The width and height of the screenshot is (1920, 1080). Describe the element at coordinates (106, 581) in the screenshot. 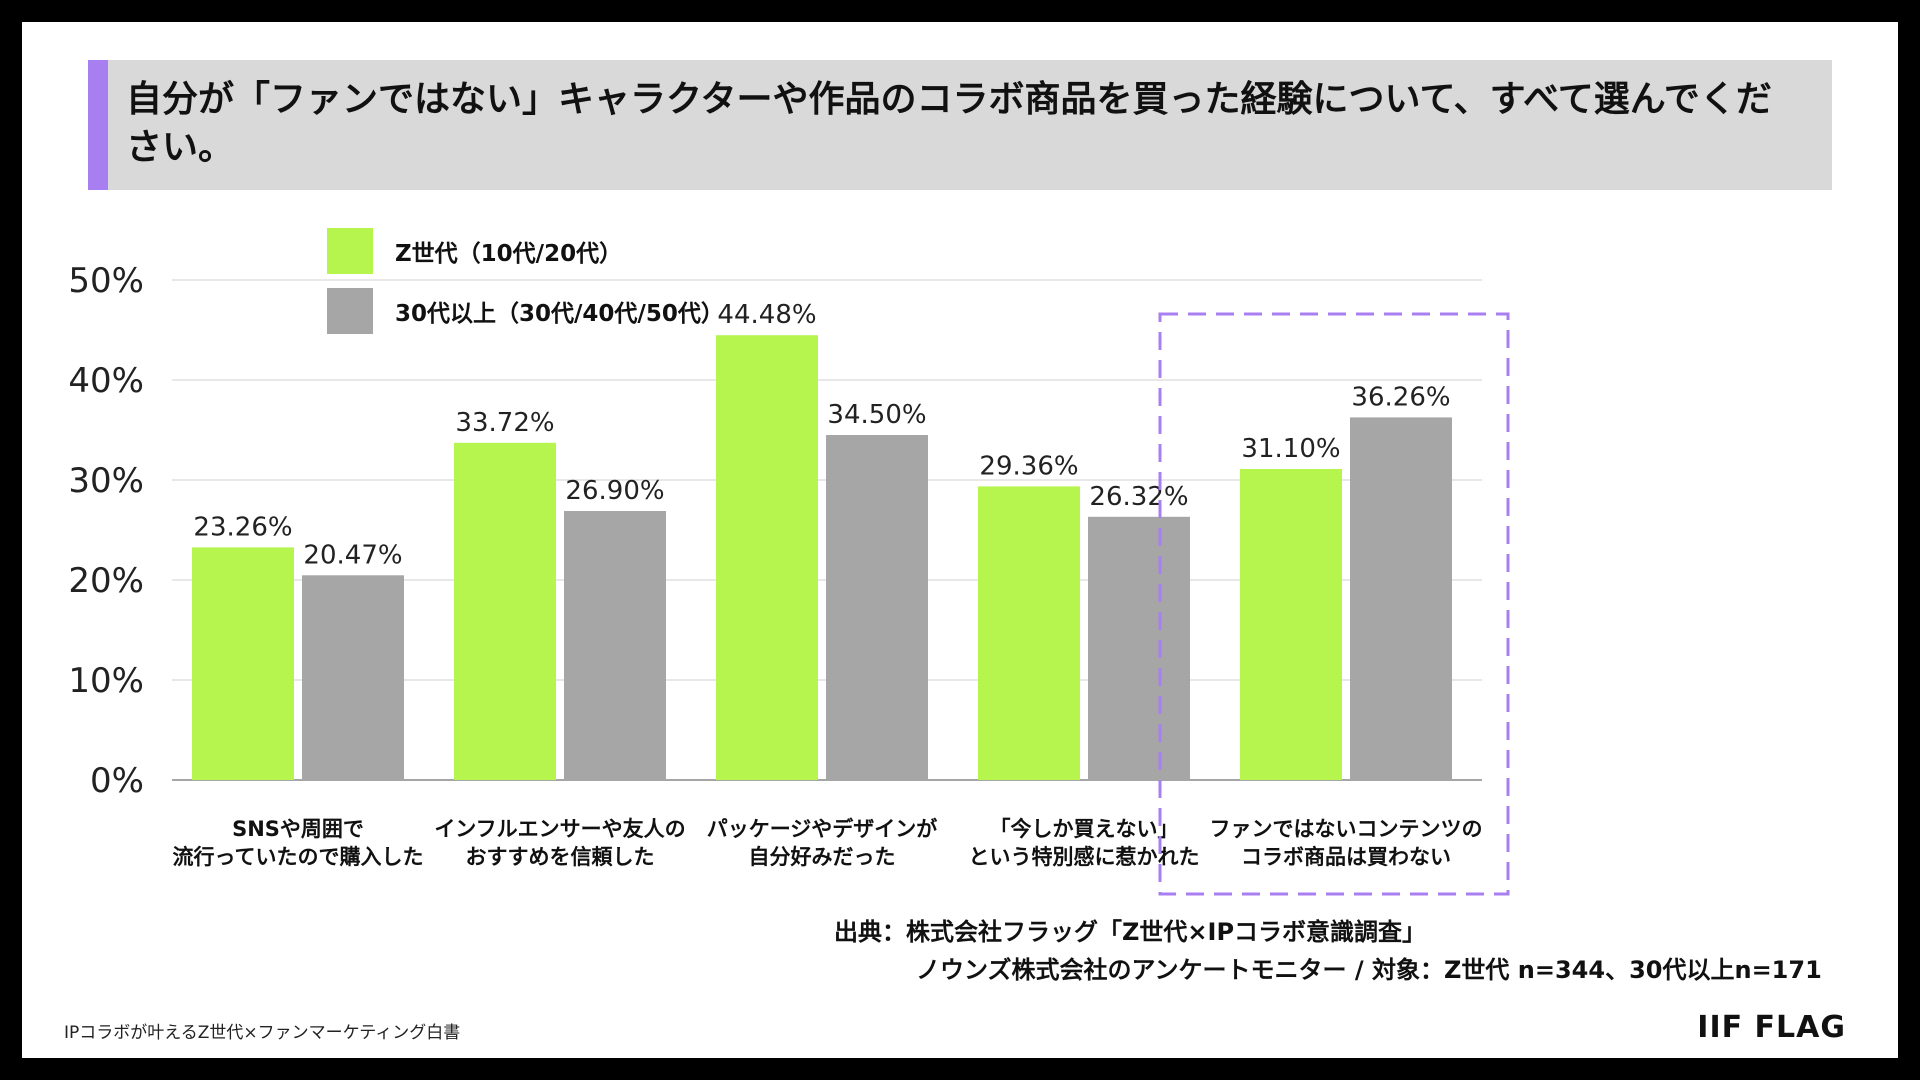

I see `y-tick-label: 20%` at that location.